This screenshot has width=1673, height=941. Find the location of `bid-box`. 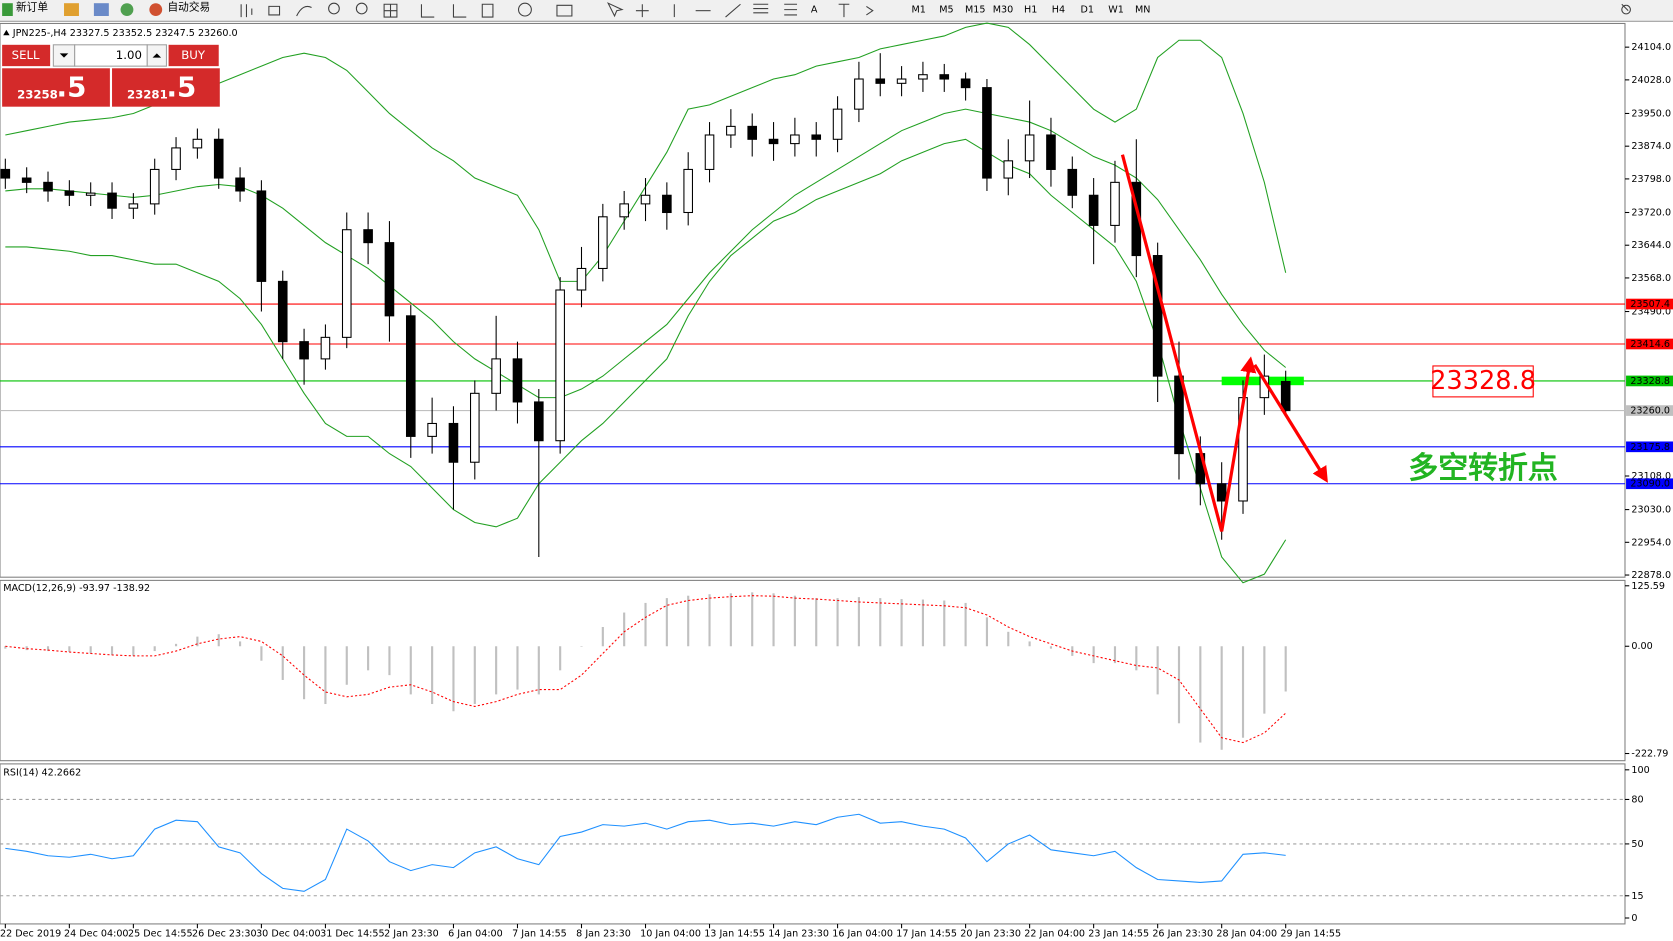

bid-box is located at coordinates (56, 87).